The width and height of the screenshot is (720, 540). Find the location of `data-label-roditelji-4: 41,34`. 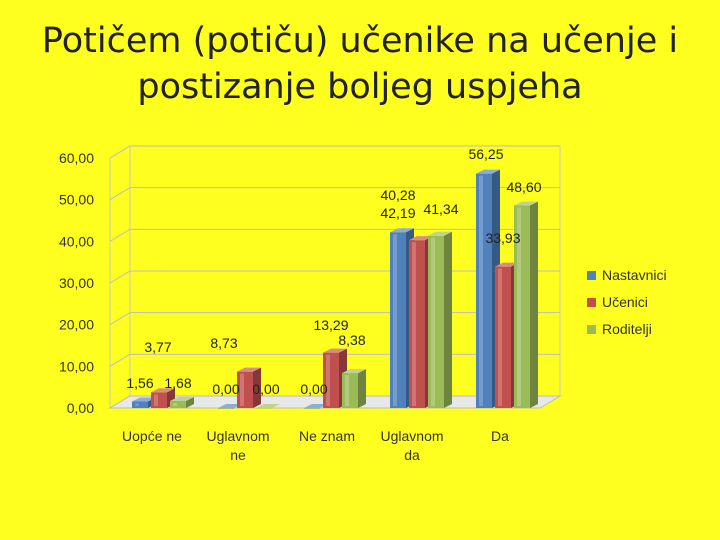

data-label-roditelji-4: 41,34 is located at coordinates (440, 209).